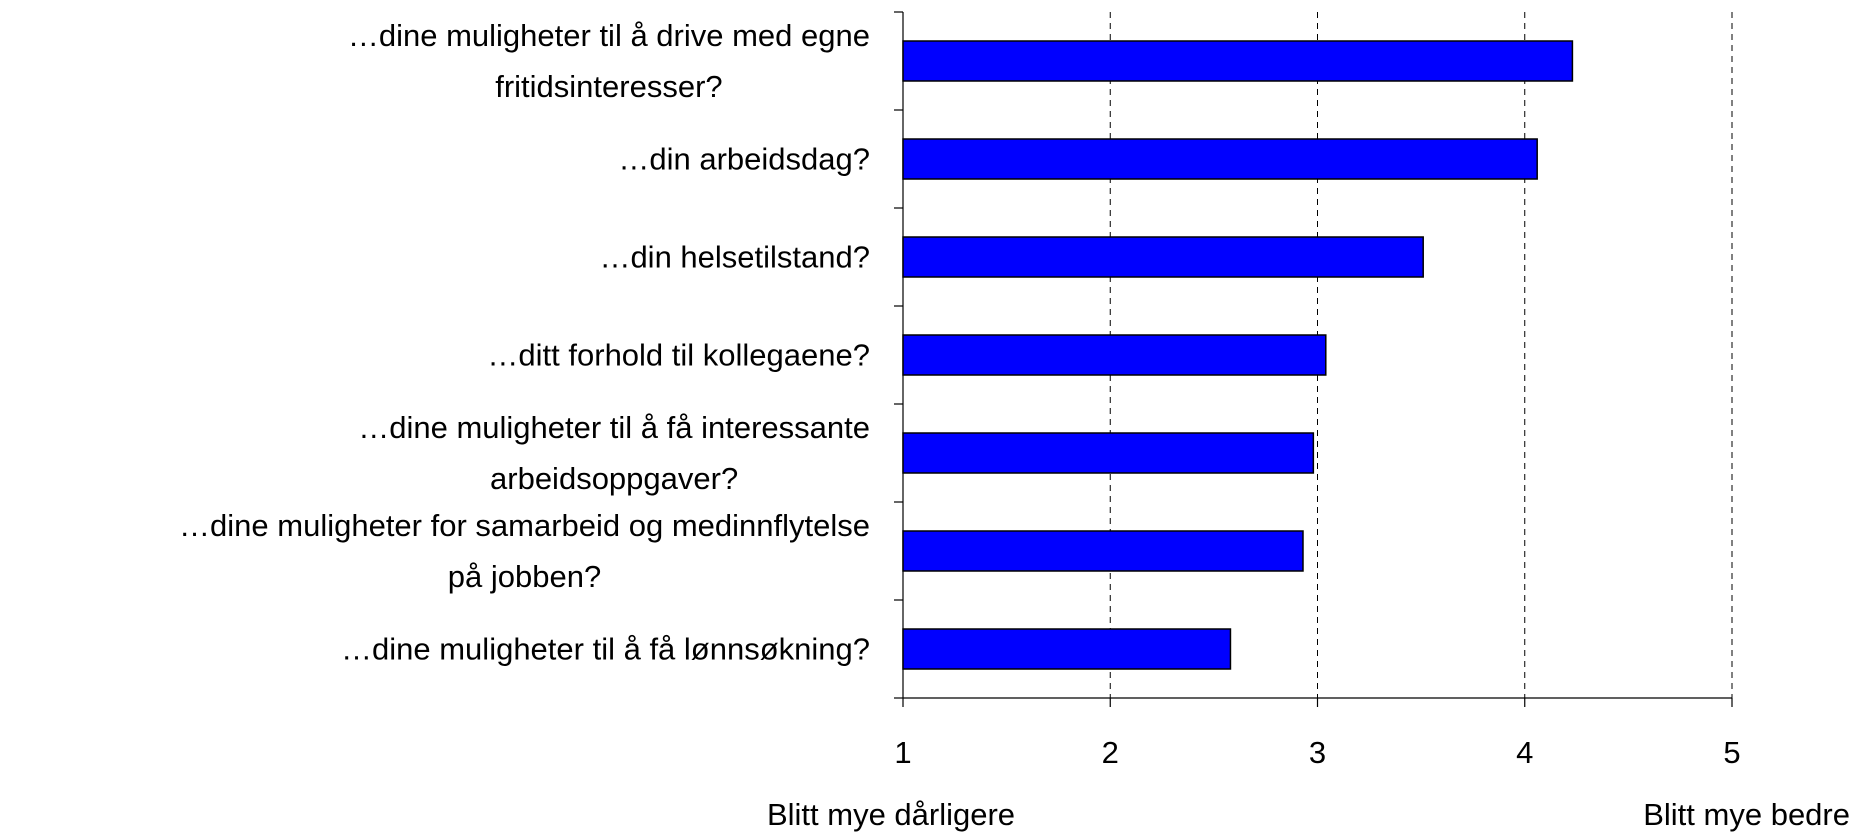 This screenshot has width=1856, height=834. I want to click on category-label: …din arbeidsdag?, so click(744, 159).